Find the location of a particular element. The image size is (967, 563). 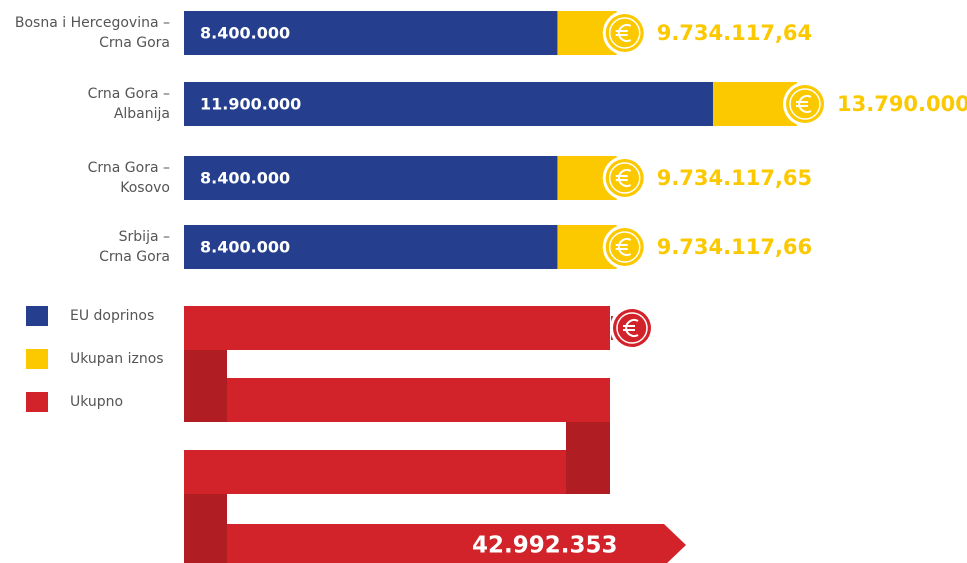

total-label: 42.992.353 is located at coordinates (545, 546).